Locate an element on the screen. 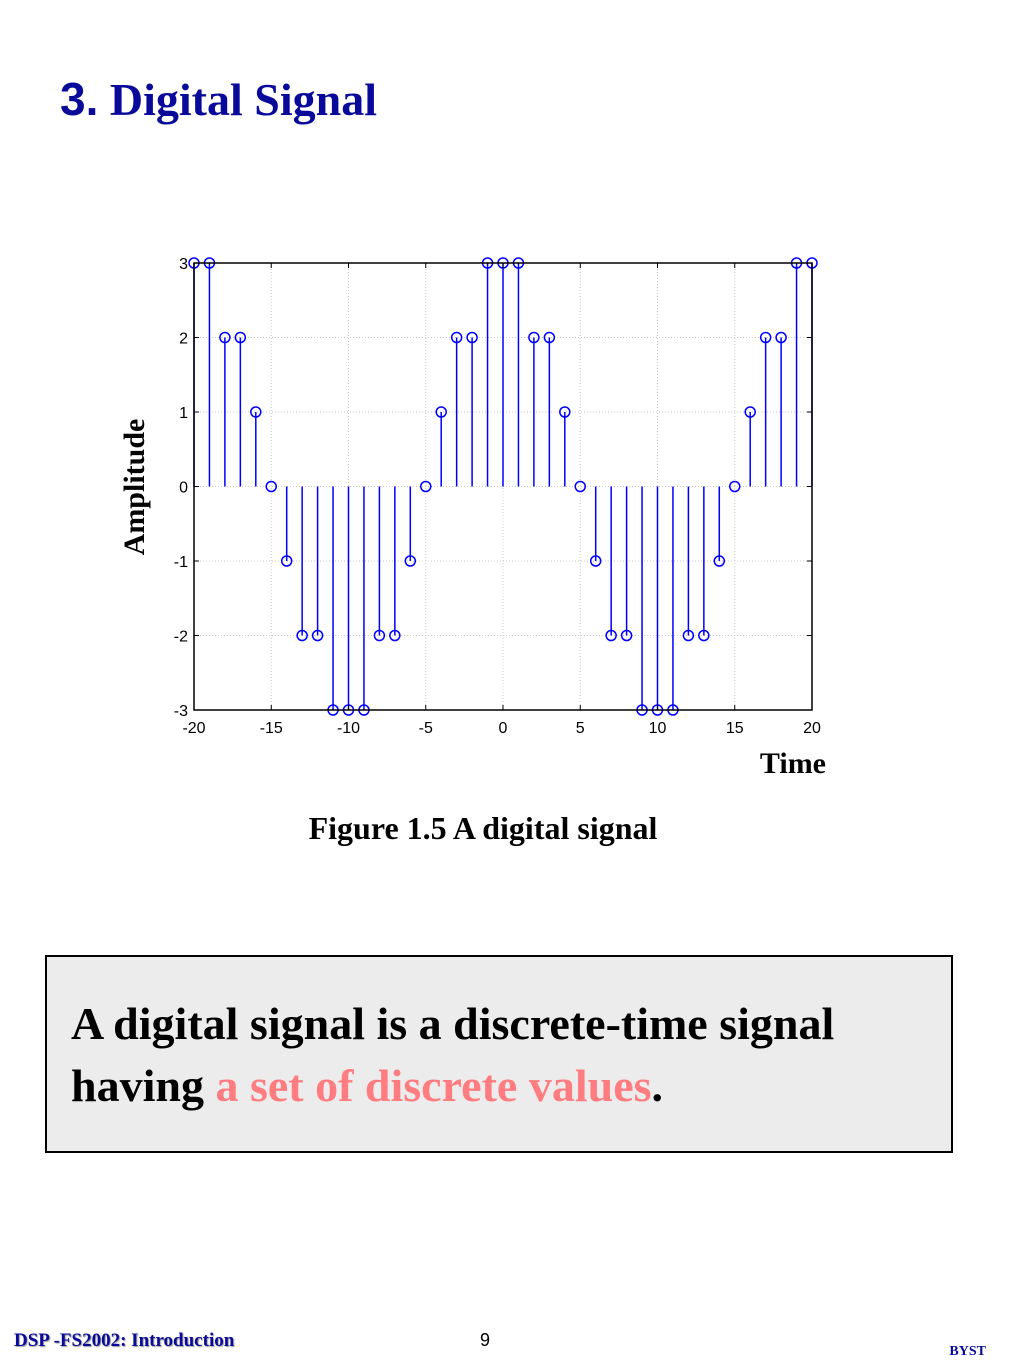 The width and height of the screenshot is (1024, 1365). x-axis-label: Time is located at coordinates (793, 763).